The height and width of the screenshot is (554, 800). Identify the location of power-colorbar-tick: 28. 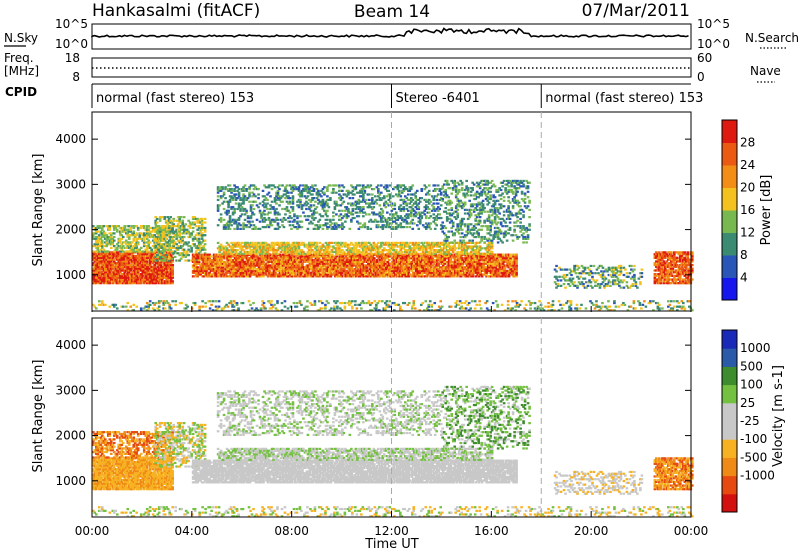
(747, 143).